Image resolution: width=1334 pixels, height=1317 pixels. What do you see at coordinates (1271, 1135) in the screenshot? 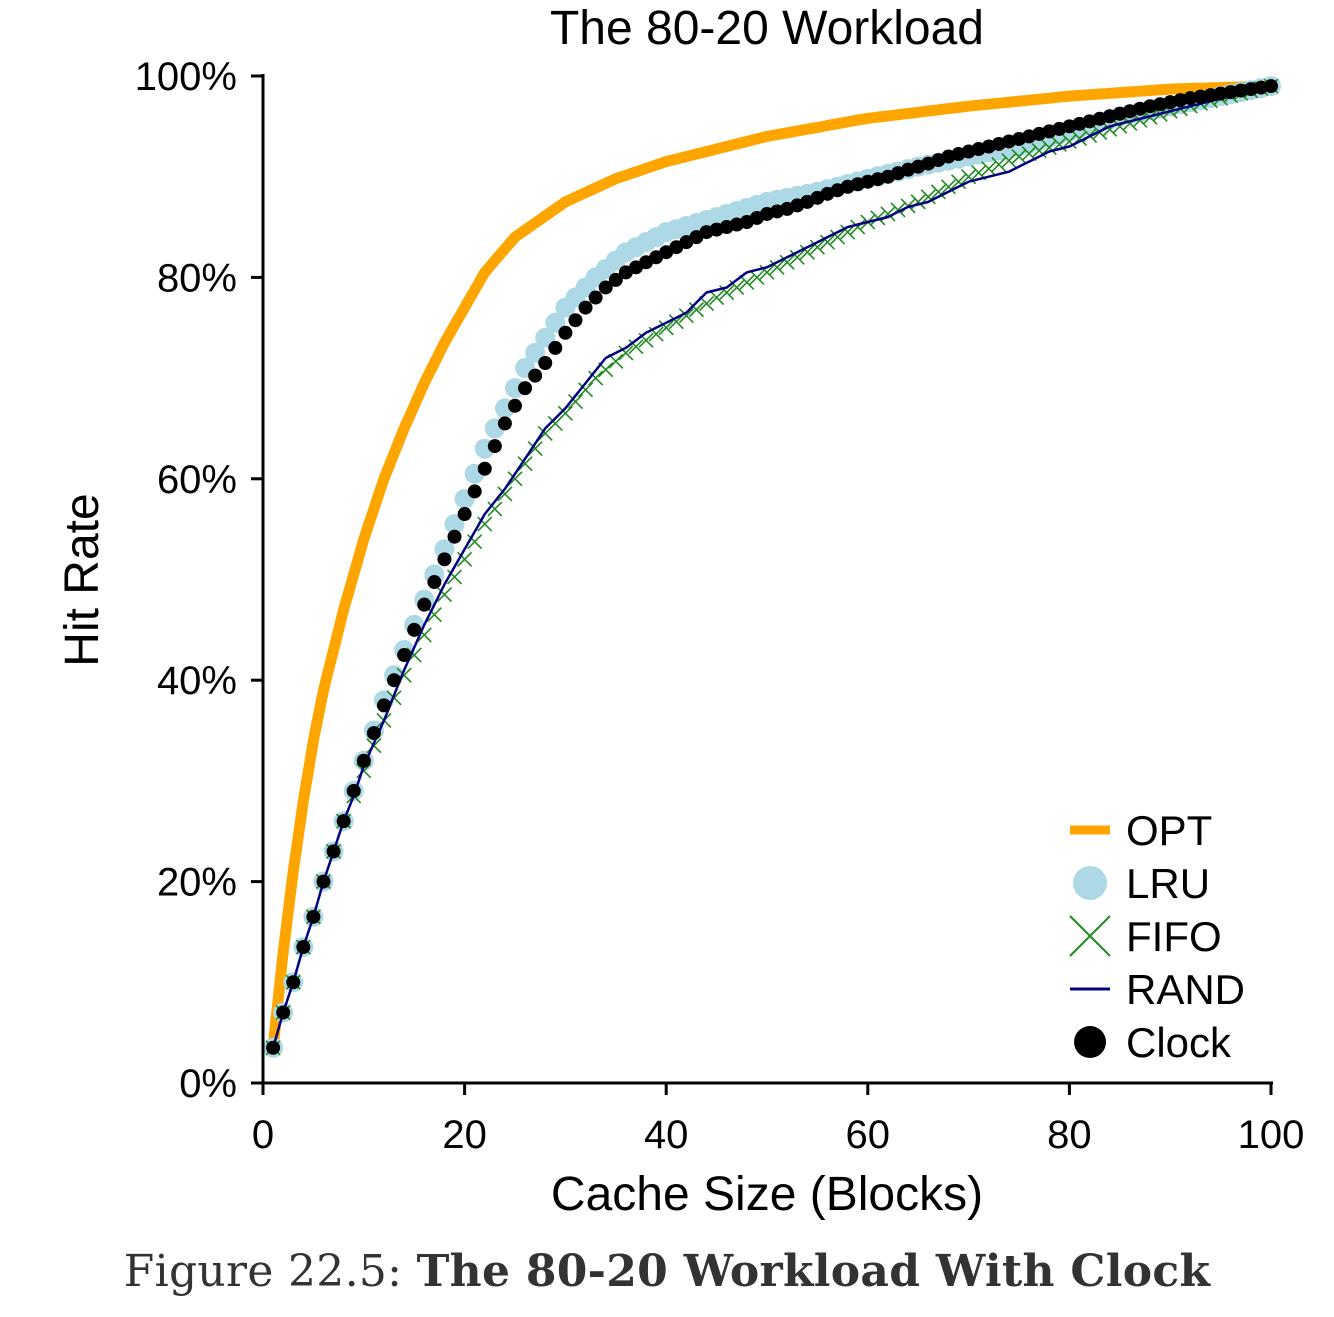
I see `x-tick-label: 100` at bounding box center [1271, 1135].